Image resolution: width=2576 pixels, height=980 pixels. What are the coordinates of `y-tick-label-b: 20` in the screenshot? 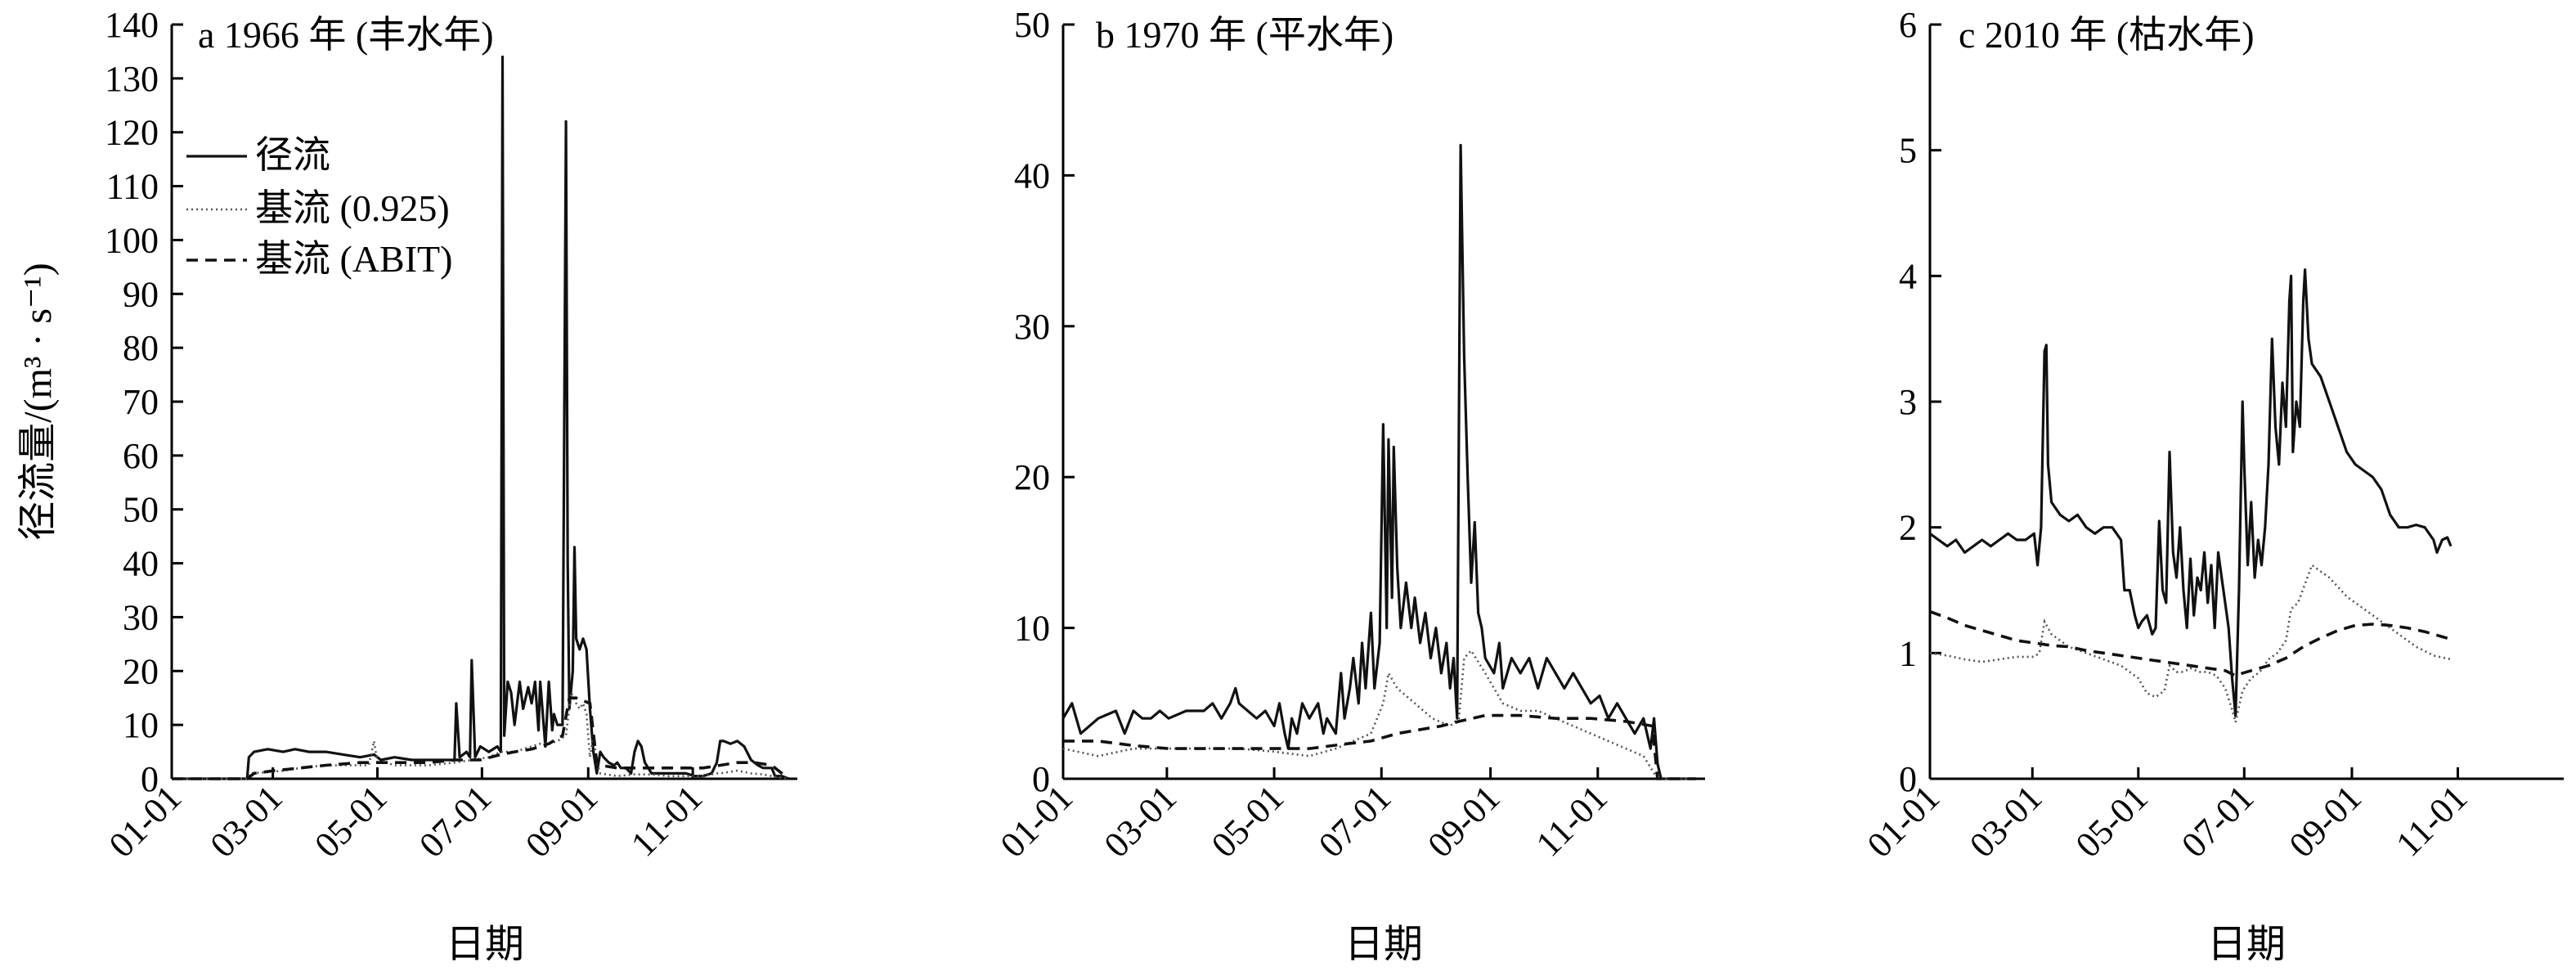 It's located at (1032, 477).